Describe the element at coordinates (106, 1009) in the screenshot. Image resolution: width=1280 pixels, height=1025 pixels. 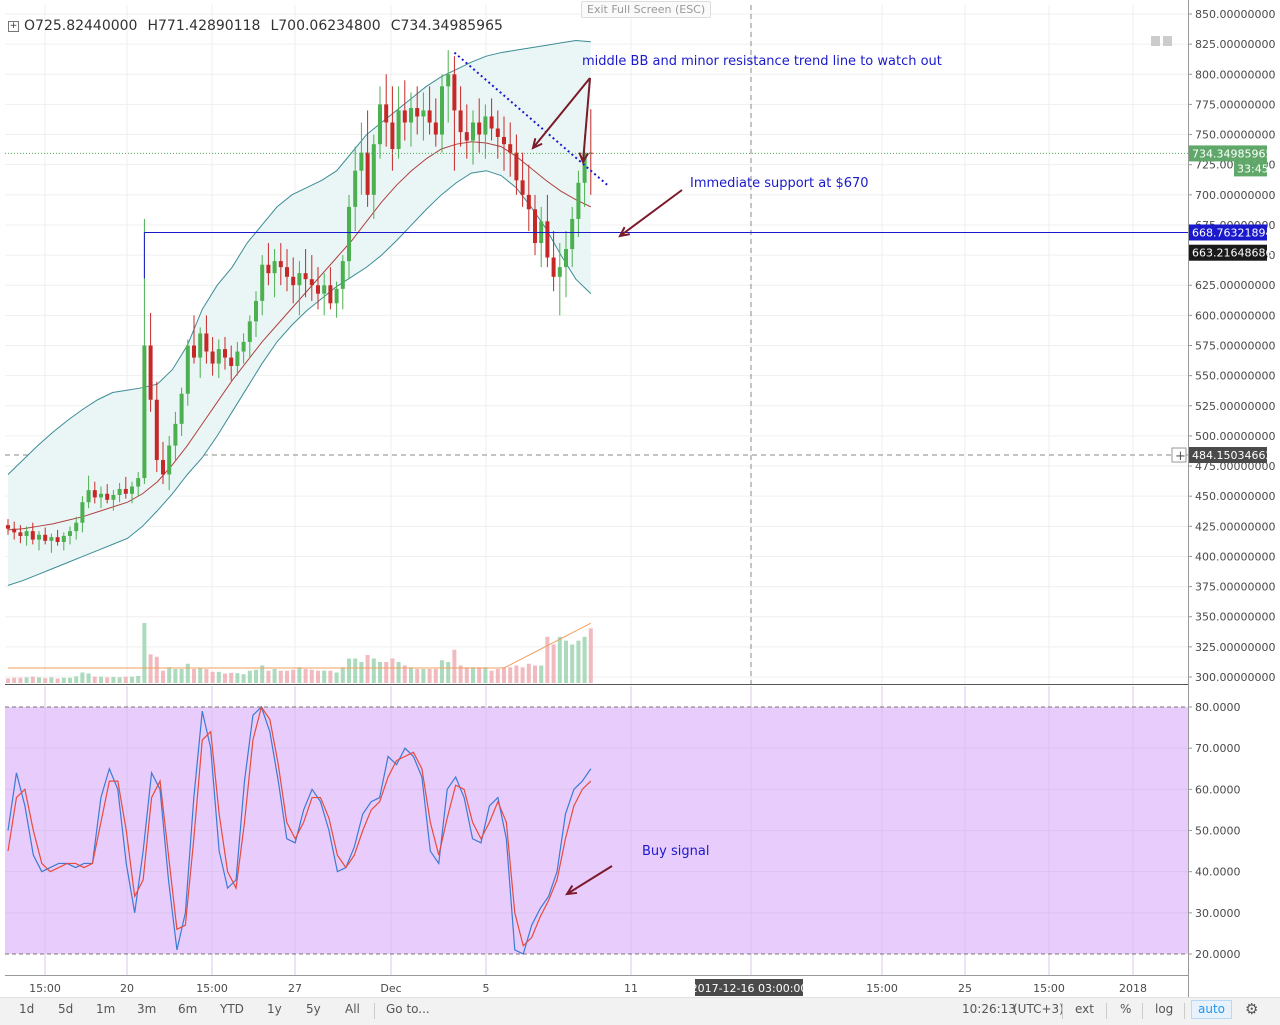
I see `range-1m: 1m` at that location.